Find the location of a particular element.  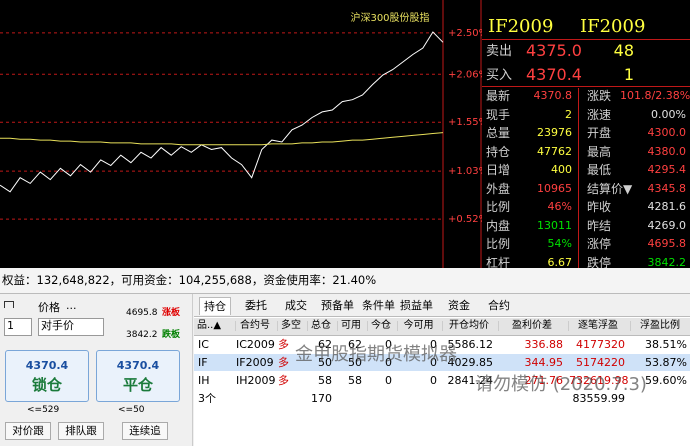

y-tick-label: +1.55% is located at coordinates (465, 122).